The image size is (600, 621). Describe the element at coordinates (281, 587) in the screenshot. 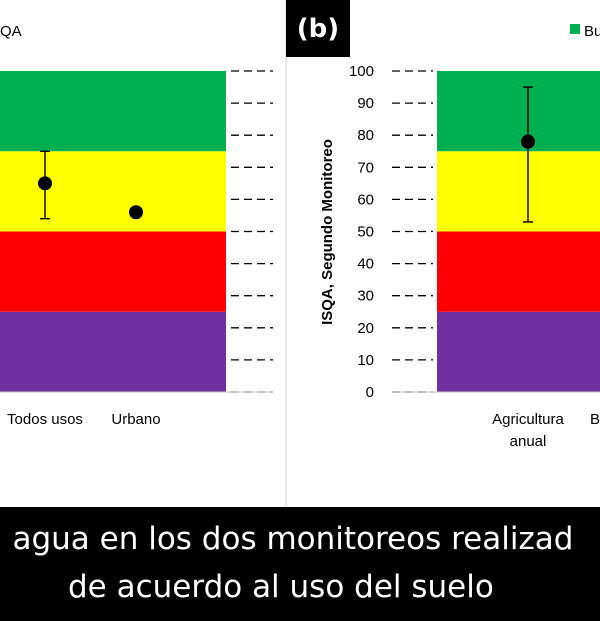

I see `caption-line-2: de acuerdo al uso del suelo` at that location.